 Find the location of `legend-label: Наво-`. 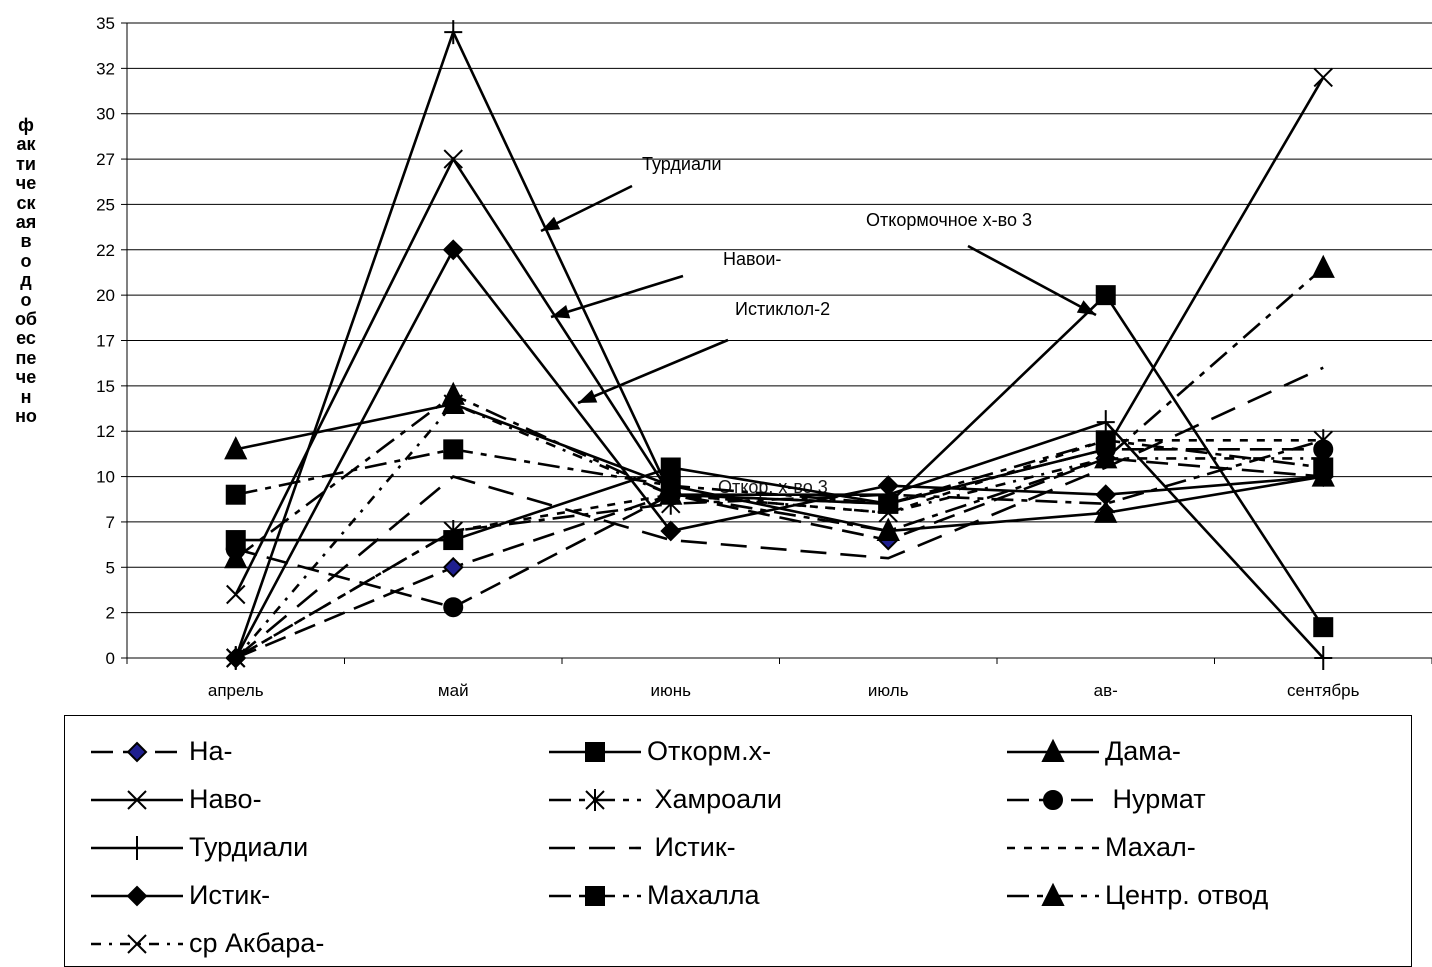

legend-label: Наво- is located at coordinates (225, 799).